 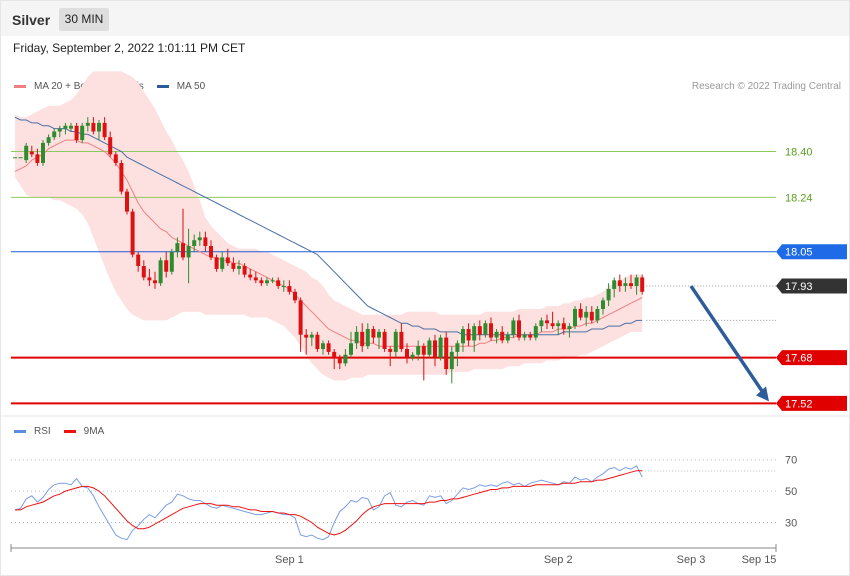 What do you see at coordinates (799, 404) in the screenshot?
I see `level-label-17-52: 17.52` at bounding box center [799, 404].